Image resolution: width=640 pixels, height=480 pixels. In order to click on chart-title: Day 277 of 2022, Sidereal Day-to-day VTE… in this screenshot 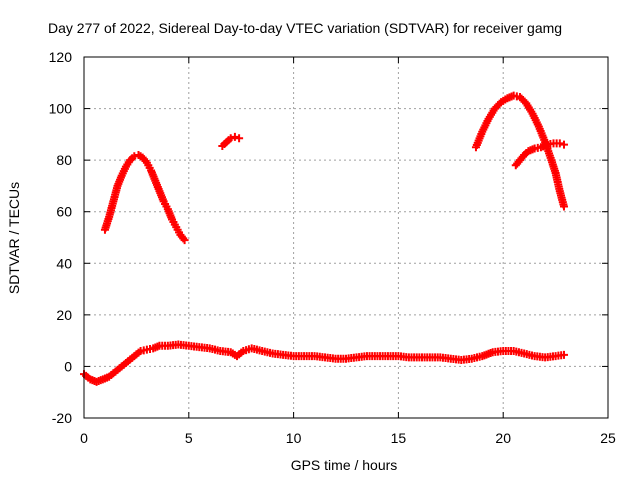, I will do `click(305, 28)`.